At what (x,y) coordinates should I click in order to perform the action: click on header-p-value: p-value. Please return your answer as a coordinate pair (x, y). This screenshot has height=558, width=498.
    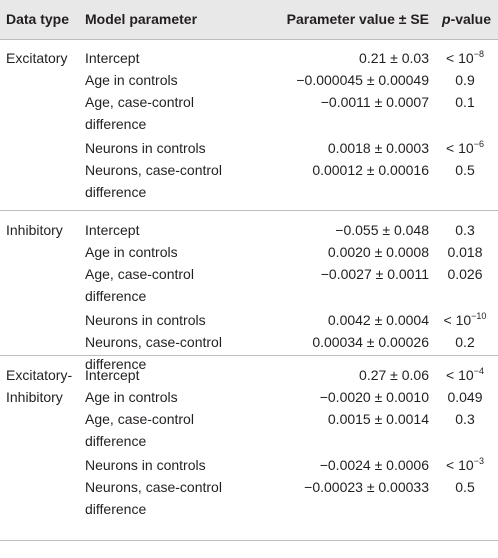
    Looking at the image, I should click on (466, 19).